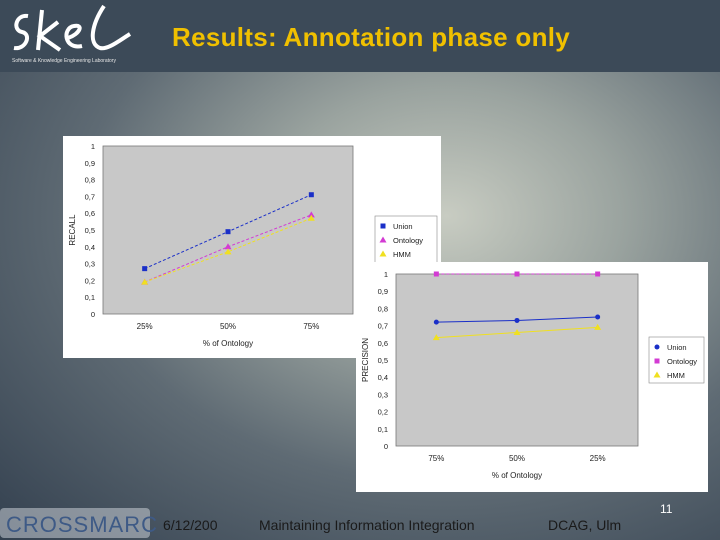 The image size is (720, 540). What do you see at coordinates (90, 180) in the screenshot?
I see `recall-ytick-label: 0,8` at bounding box center [90, 180].